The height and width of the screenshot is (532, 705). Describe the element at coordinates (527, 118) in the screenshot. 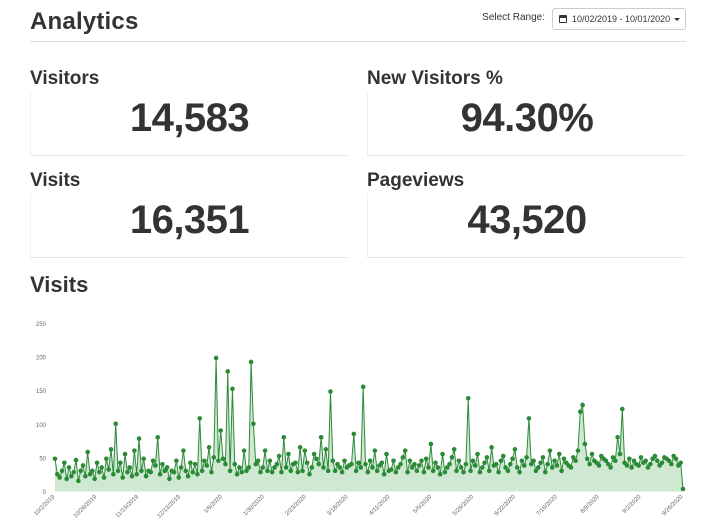

I see `stat-value: 94.30%` at that location.